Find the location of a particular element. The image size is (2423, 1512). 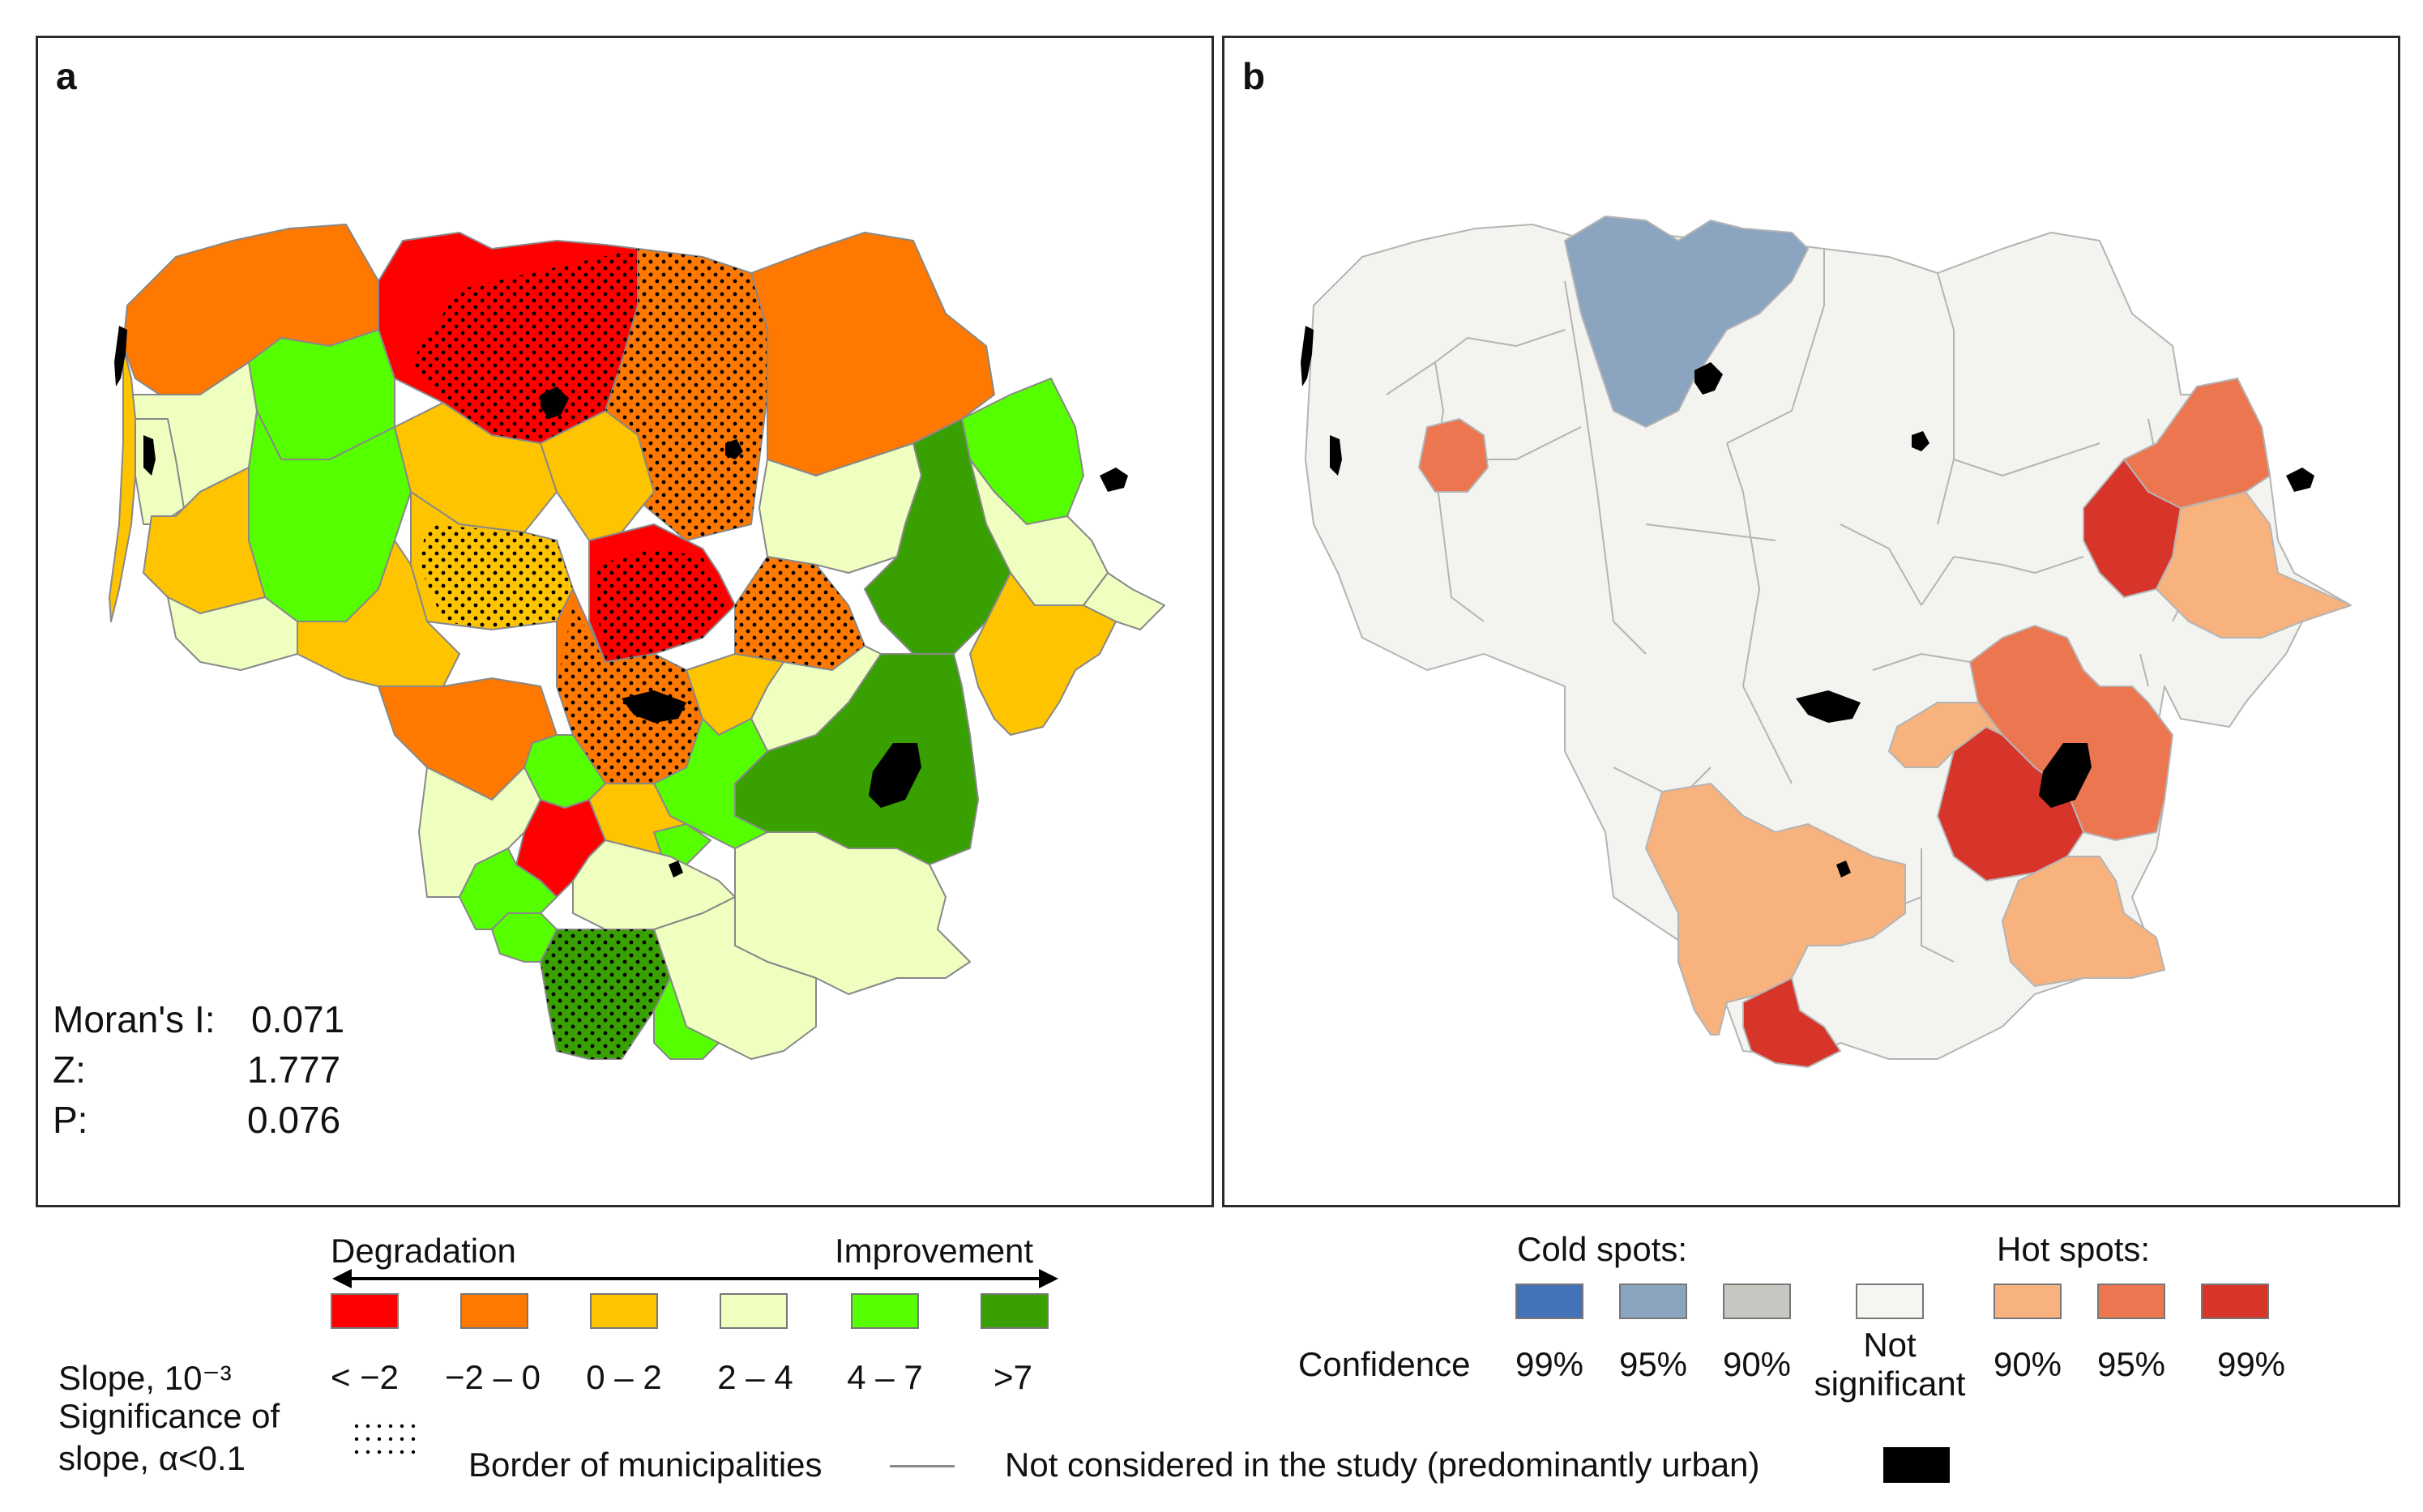

improvement-label: Improvement is located at coordinates (935, 1251).